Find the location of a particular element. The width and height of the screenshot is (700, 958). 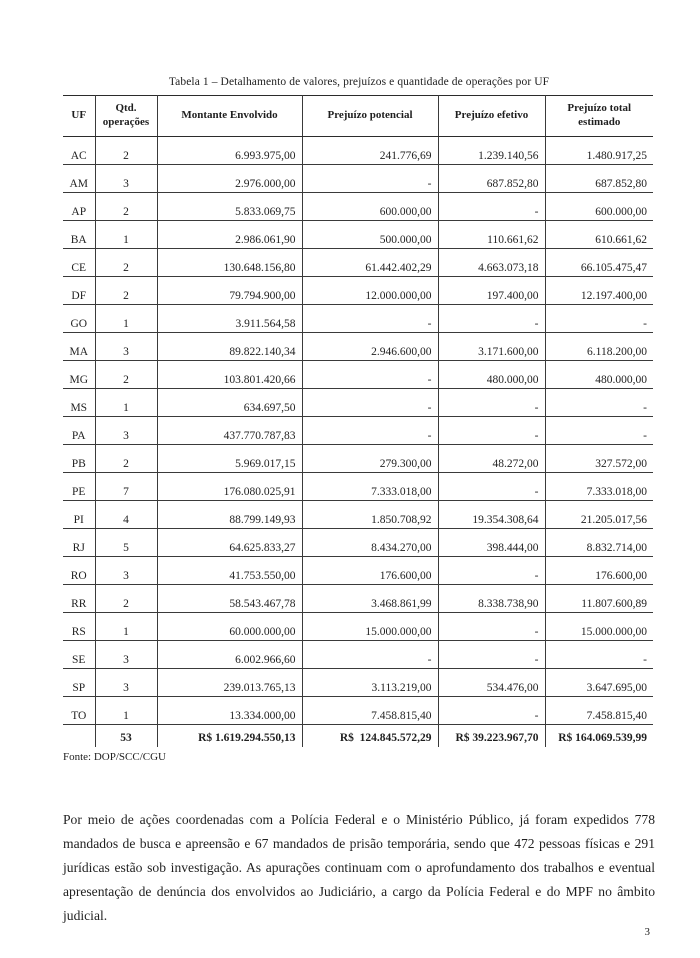

cell-efetivo: 398.444,00 is located at coordinates (492, 542).